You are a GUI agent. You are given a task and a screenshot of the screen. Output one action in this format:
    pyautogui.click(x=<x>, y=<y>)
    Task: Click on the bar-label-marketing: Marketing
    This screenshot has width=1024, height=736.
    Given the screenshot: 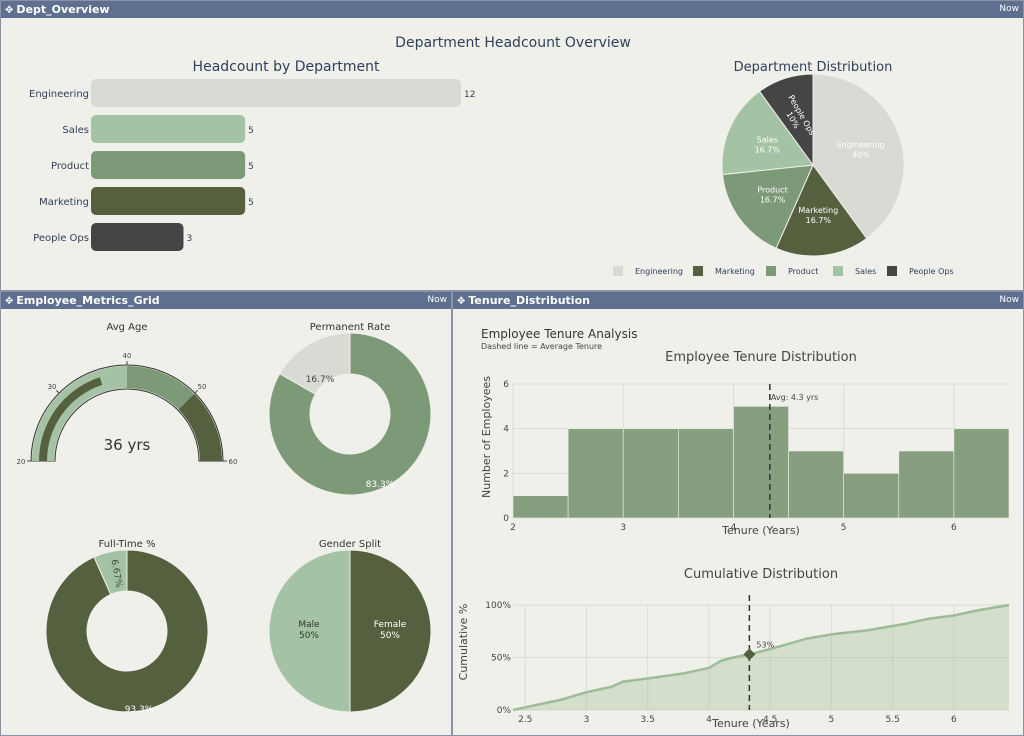 What is the action you would take?
    pyautogui.click(x=64, y=202)
    